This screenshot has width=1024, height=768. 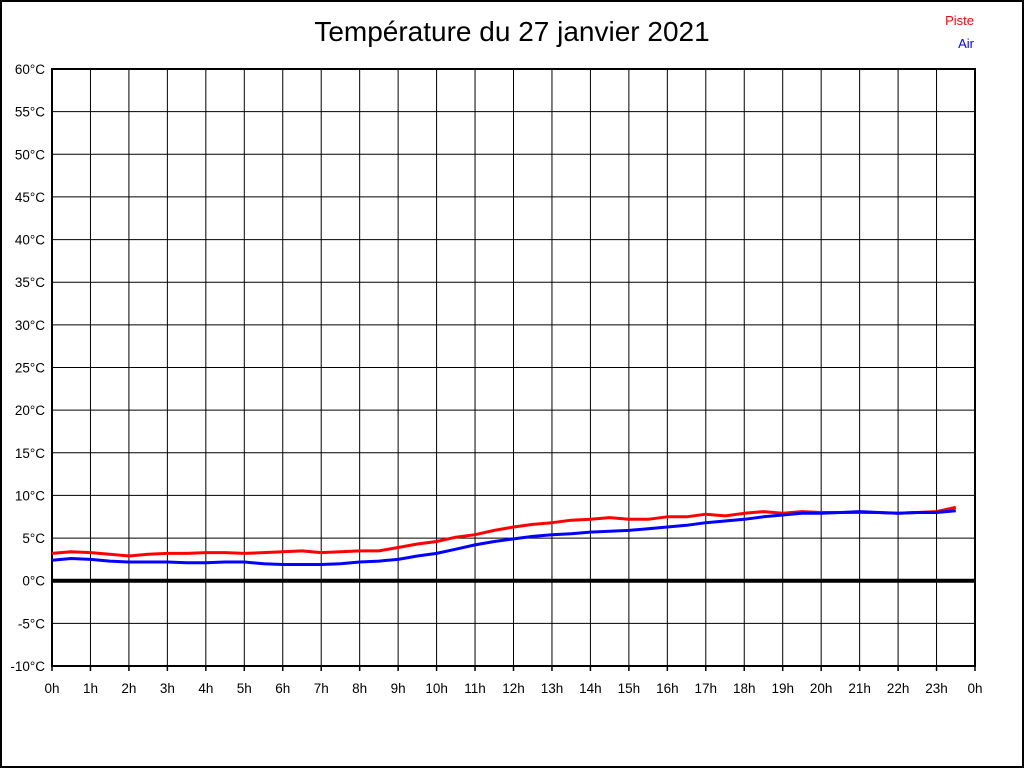 What do you see at coordinates (359, 688) in the screenshot?
I see `x-tick-label: 8h` at bounding box center [359, 688].